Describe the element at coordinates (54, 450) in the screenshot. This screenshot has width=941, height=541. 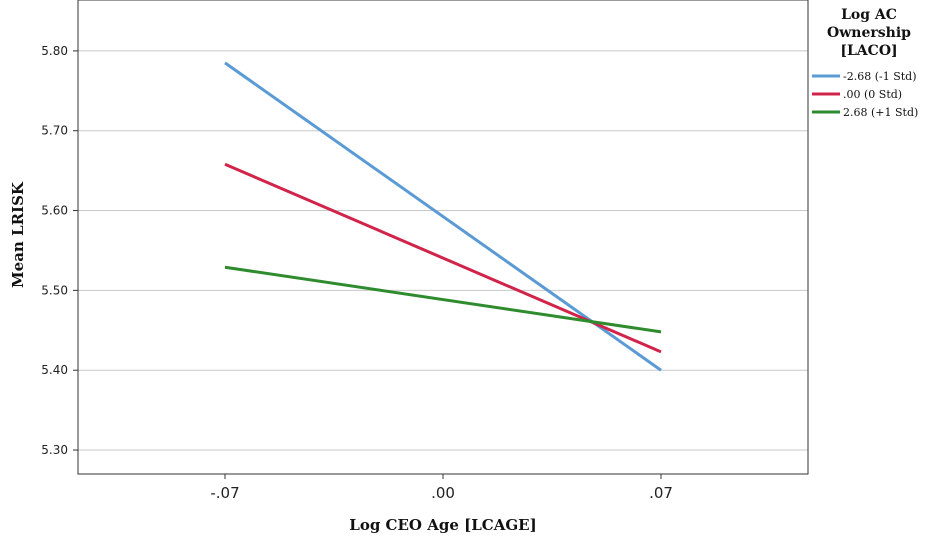
I see `y-tick-label: 5.30` at that location.